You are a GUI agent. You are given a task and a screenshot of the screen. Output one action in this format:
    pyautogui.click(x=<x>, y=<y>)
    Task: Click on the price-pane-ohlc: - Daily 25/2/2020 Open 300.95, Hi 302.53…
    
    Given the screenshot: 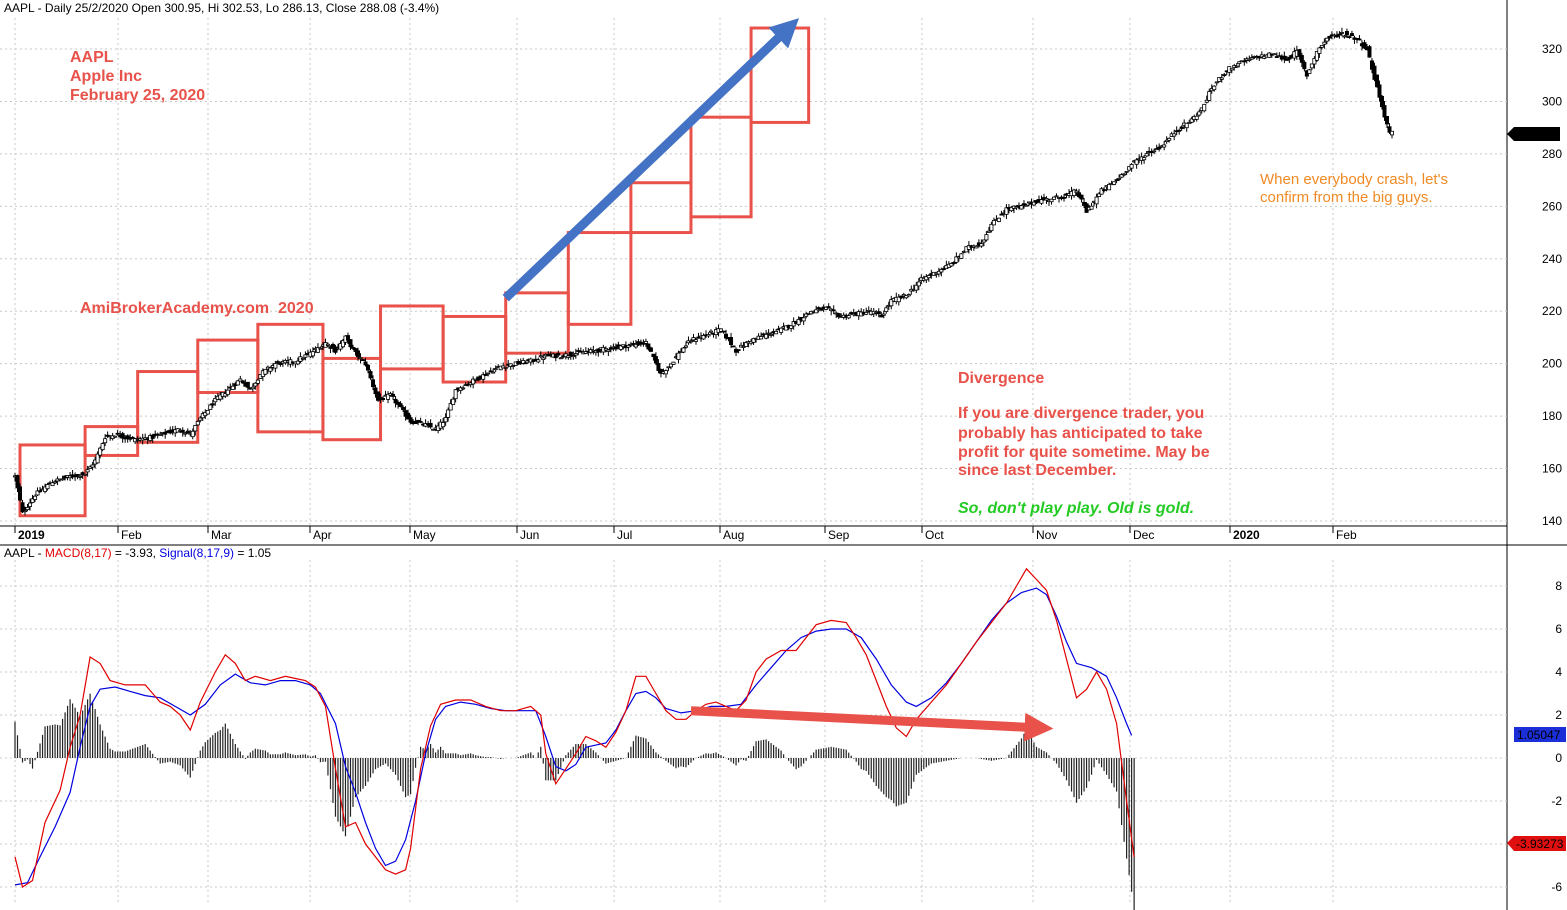 What is the action you would take?
    pyautogui.click(x=236, y=8)
    